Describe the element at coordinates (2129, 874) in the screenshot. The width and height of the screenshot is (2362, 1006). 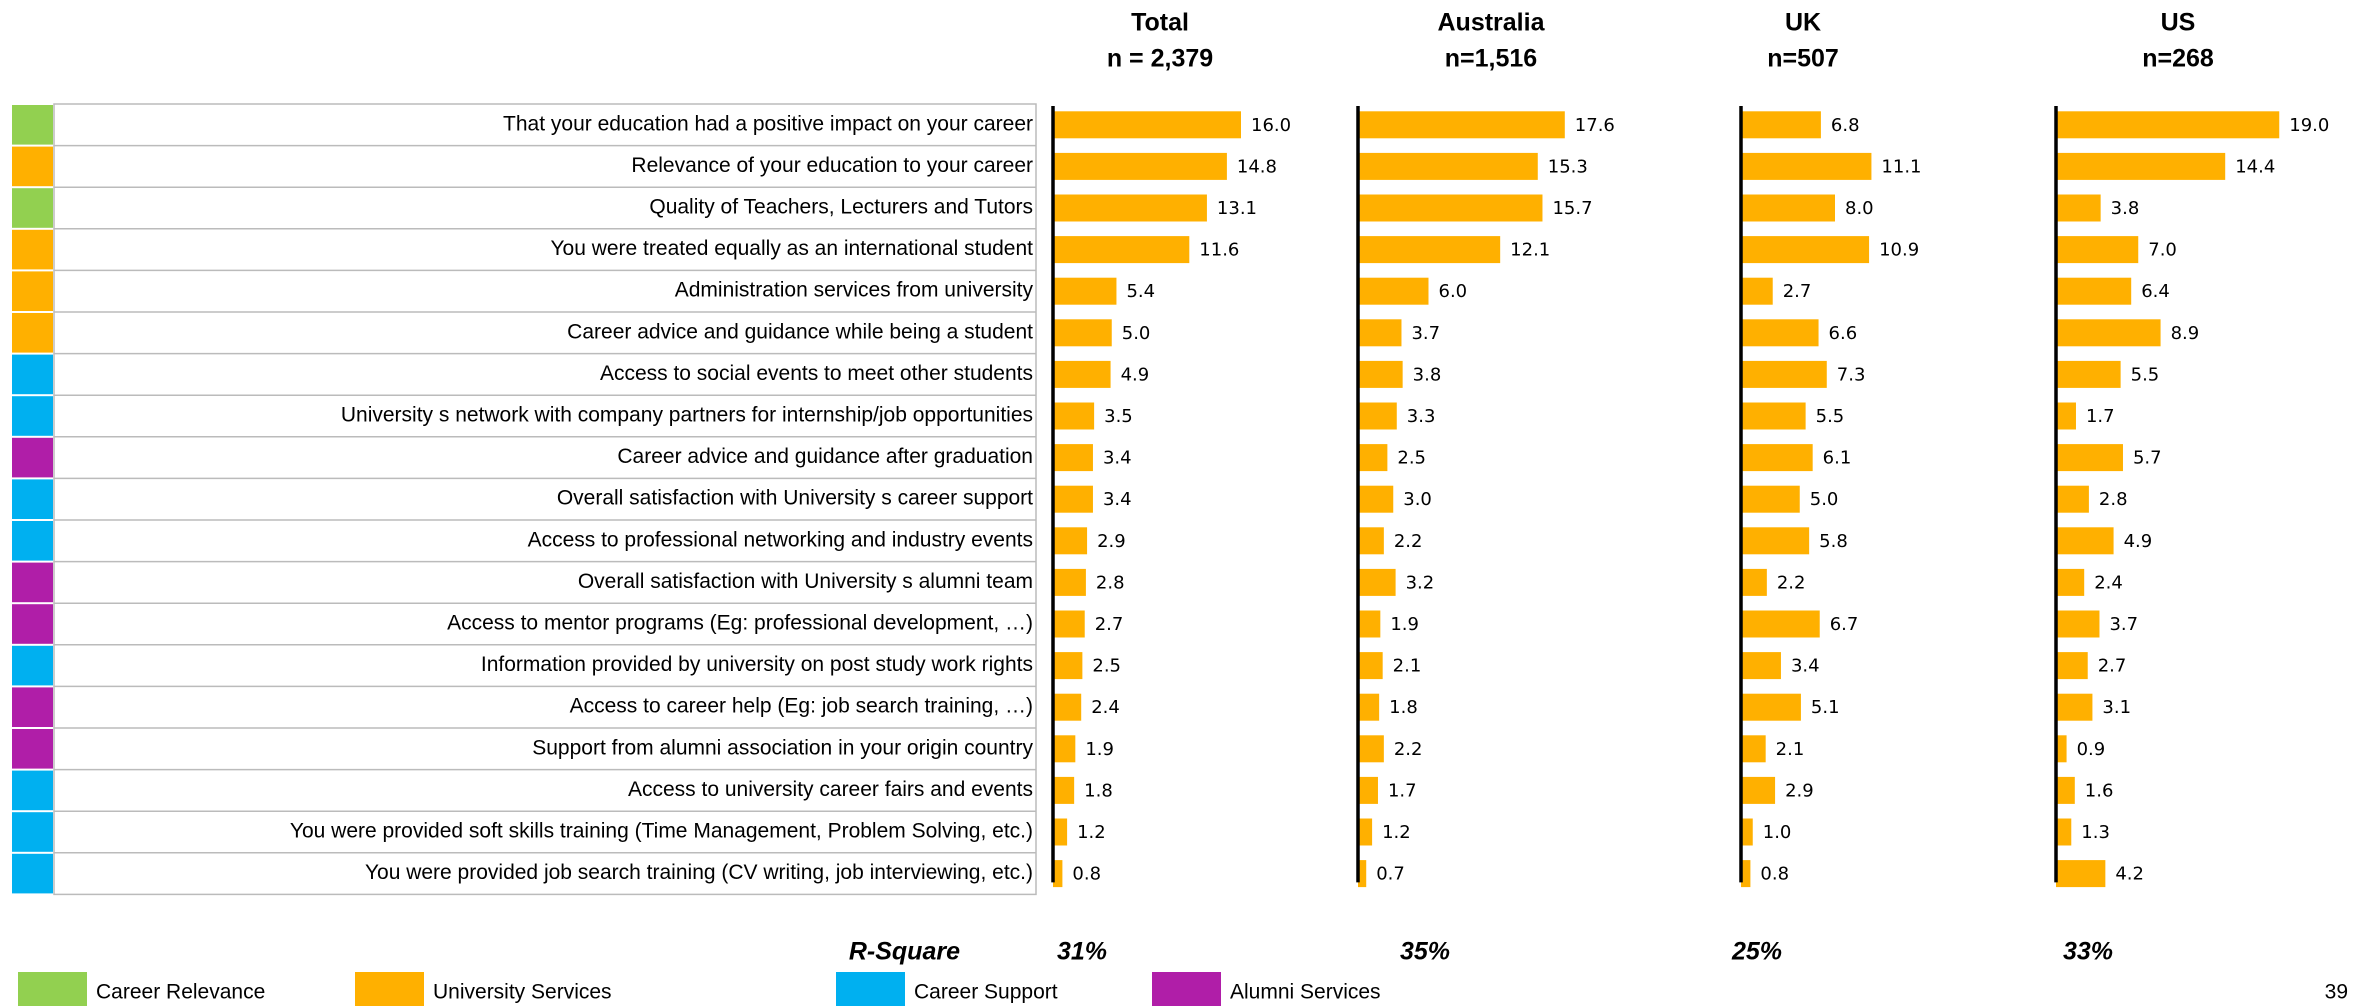
I see `value-label: 4.2` at that location.